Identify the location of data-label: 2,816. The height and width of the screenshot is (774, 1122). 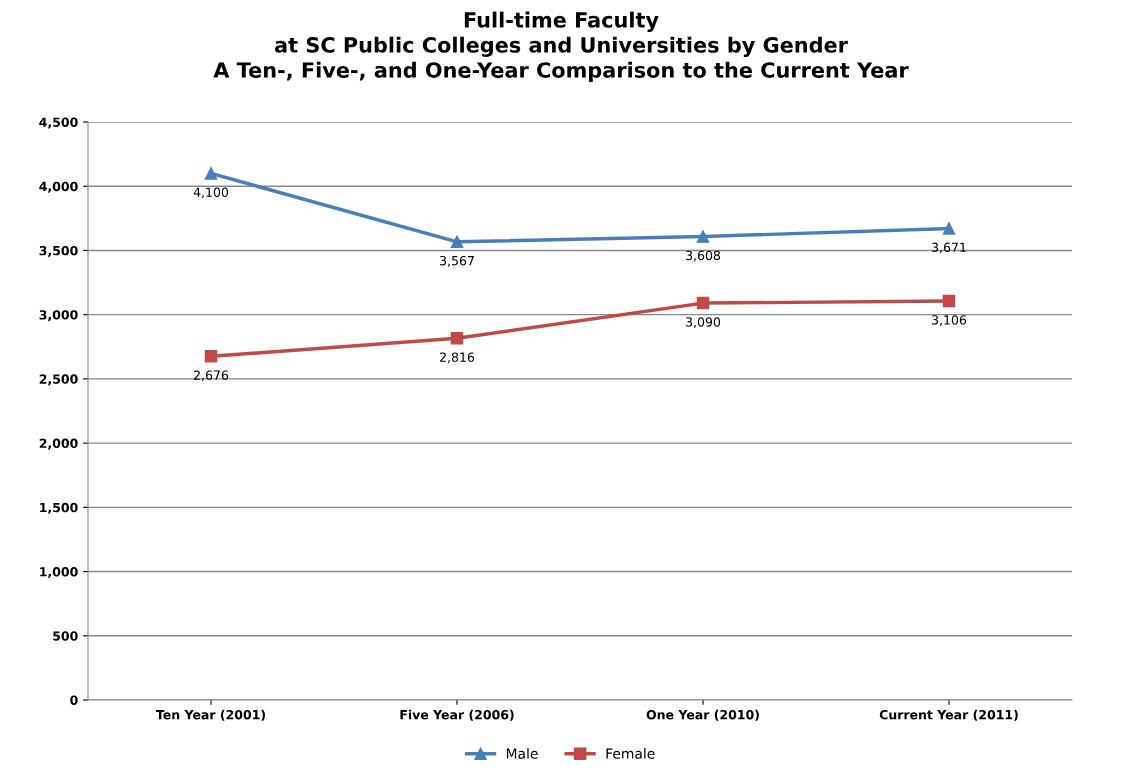
(457, 358).